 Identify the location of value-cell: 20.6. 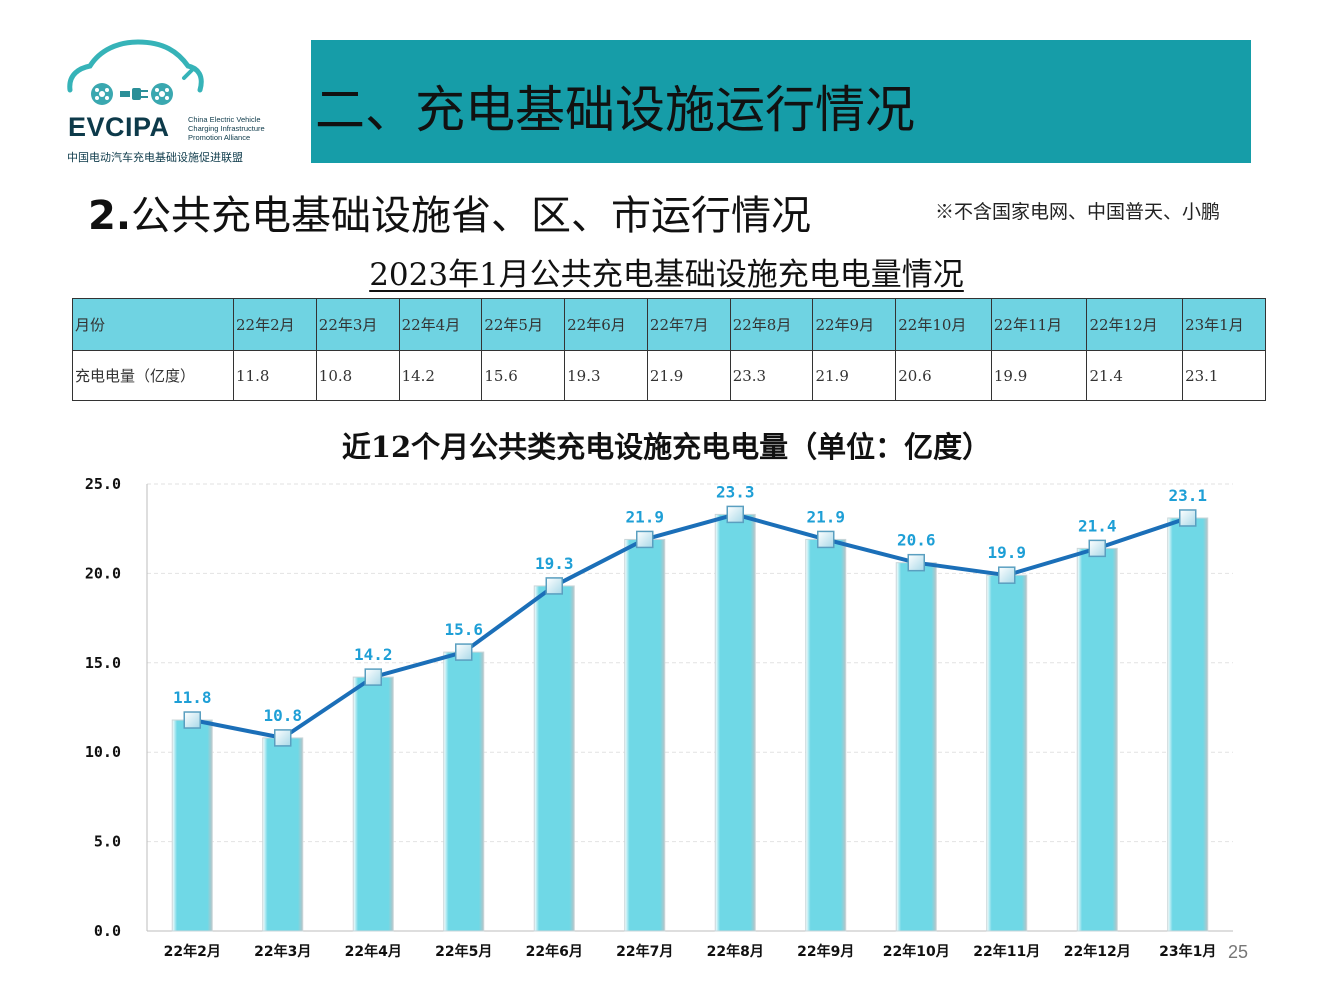
(943, 375).